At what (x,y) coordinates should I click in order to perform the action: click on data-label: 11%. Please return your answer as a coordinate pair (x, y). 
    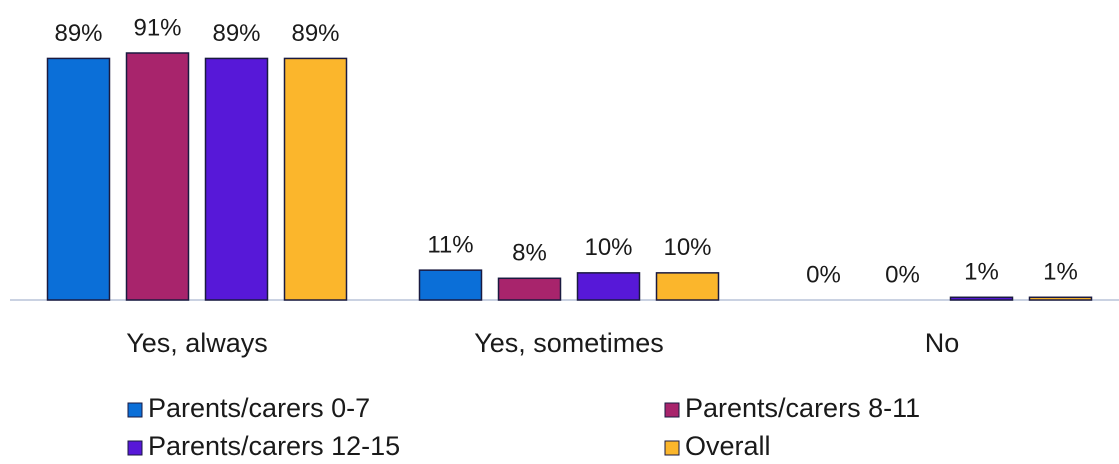
    Looking at the image, I should click on (450, 244).